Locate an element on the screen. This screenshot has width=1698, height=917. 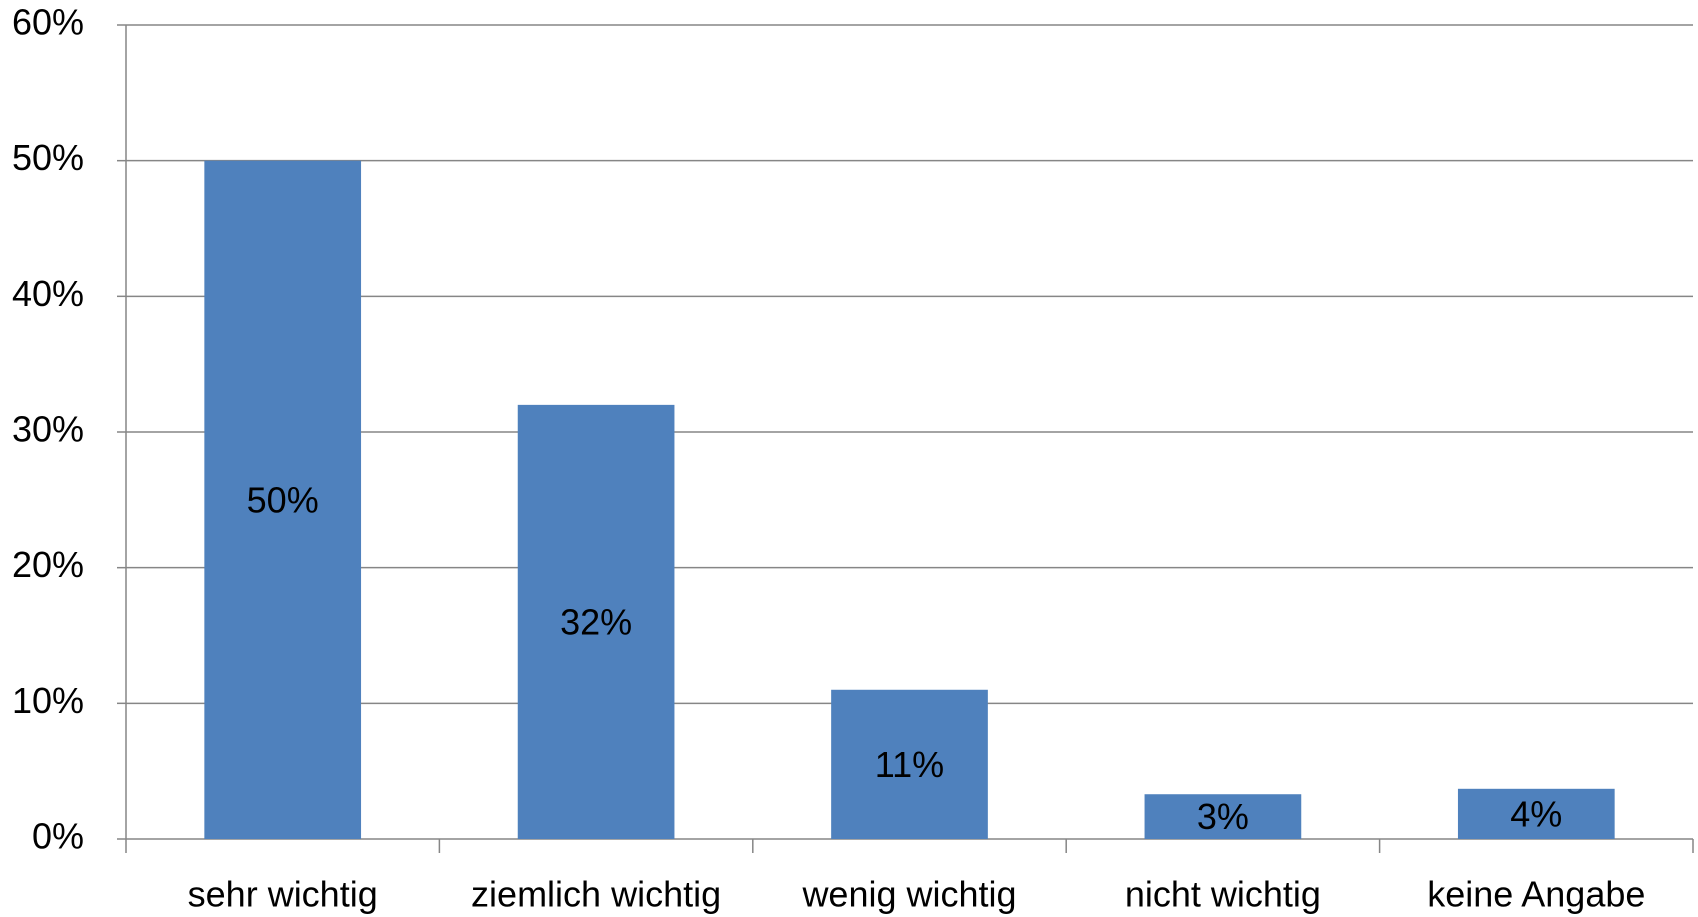
data-label: 4% is located at coordinates (1536, 813).